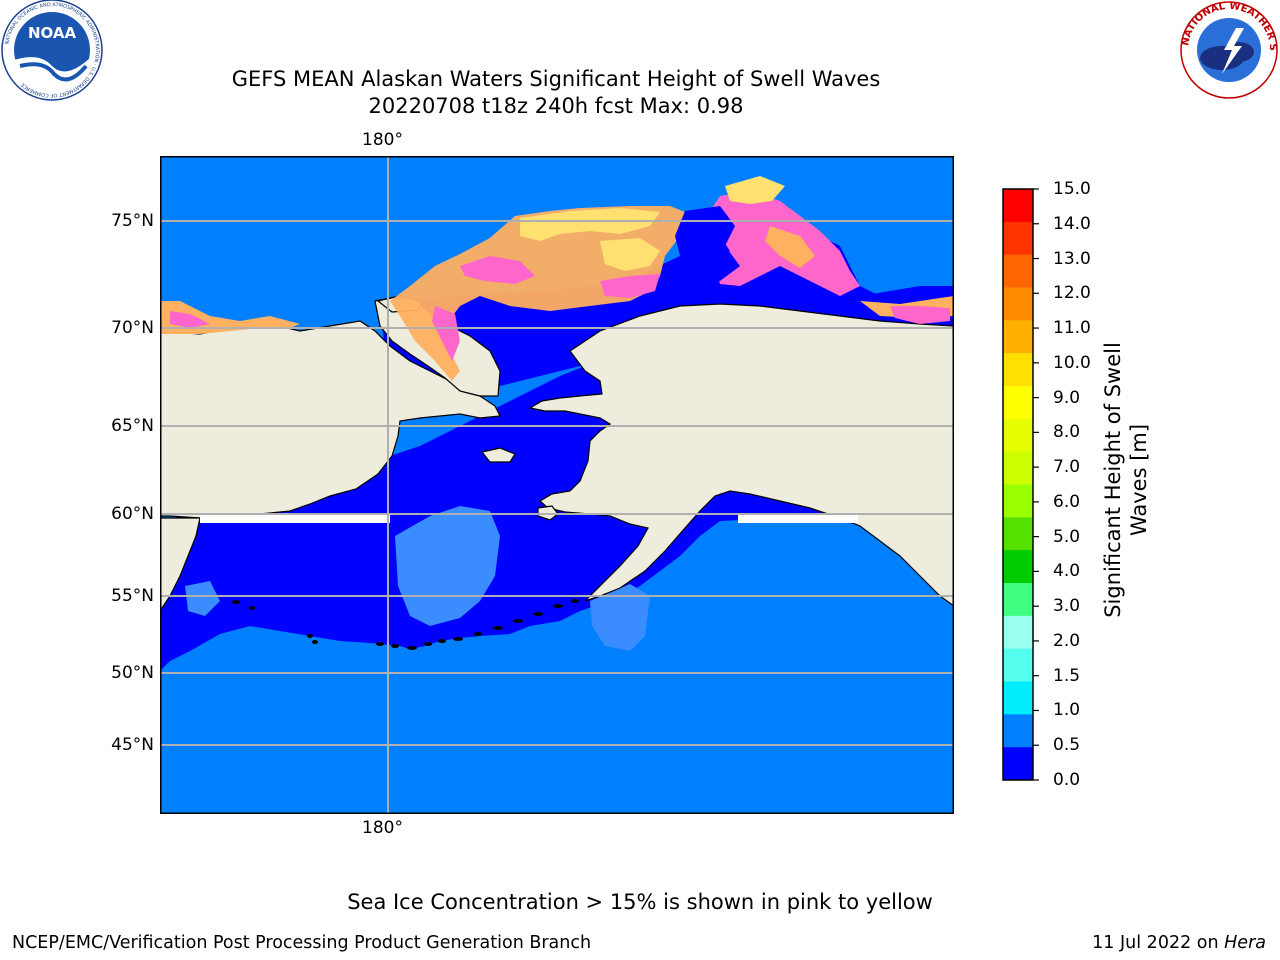 The height and width of the screenshot is (960, 1280). I want to click on colorbar-tick-label: 0.0, so click(1067, 780).